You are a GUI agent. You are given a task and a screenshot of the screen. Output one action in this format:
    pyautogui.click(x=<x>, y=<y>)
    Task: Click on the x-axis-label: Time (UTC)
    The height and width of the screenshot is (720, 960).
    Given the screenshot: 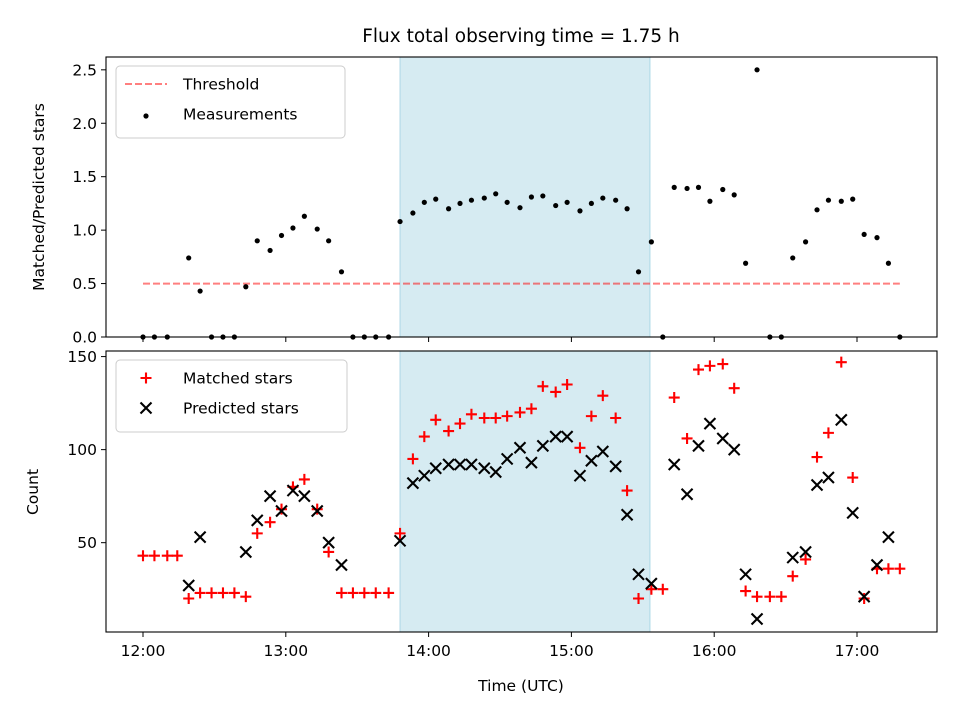 What is the action you would take?
    pyautogui.click(x=520, y=686)
    